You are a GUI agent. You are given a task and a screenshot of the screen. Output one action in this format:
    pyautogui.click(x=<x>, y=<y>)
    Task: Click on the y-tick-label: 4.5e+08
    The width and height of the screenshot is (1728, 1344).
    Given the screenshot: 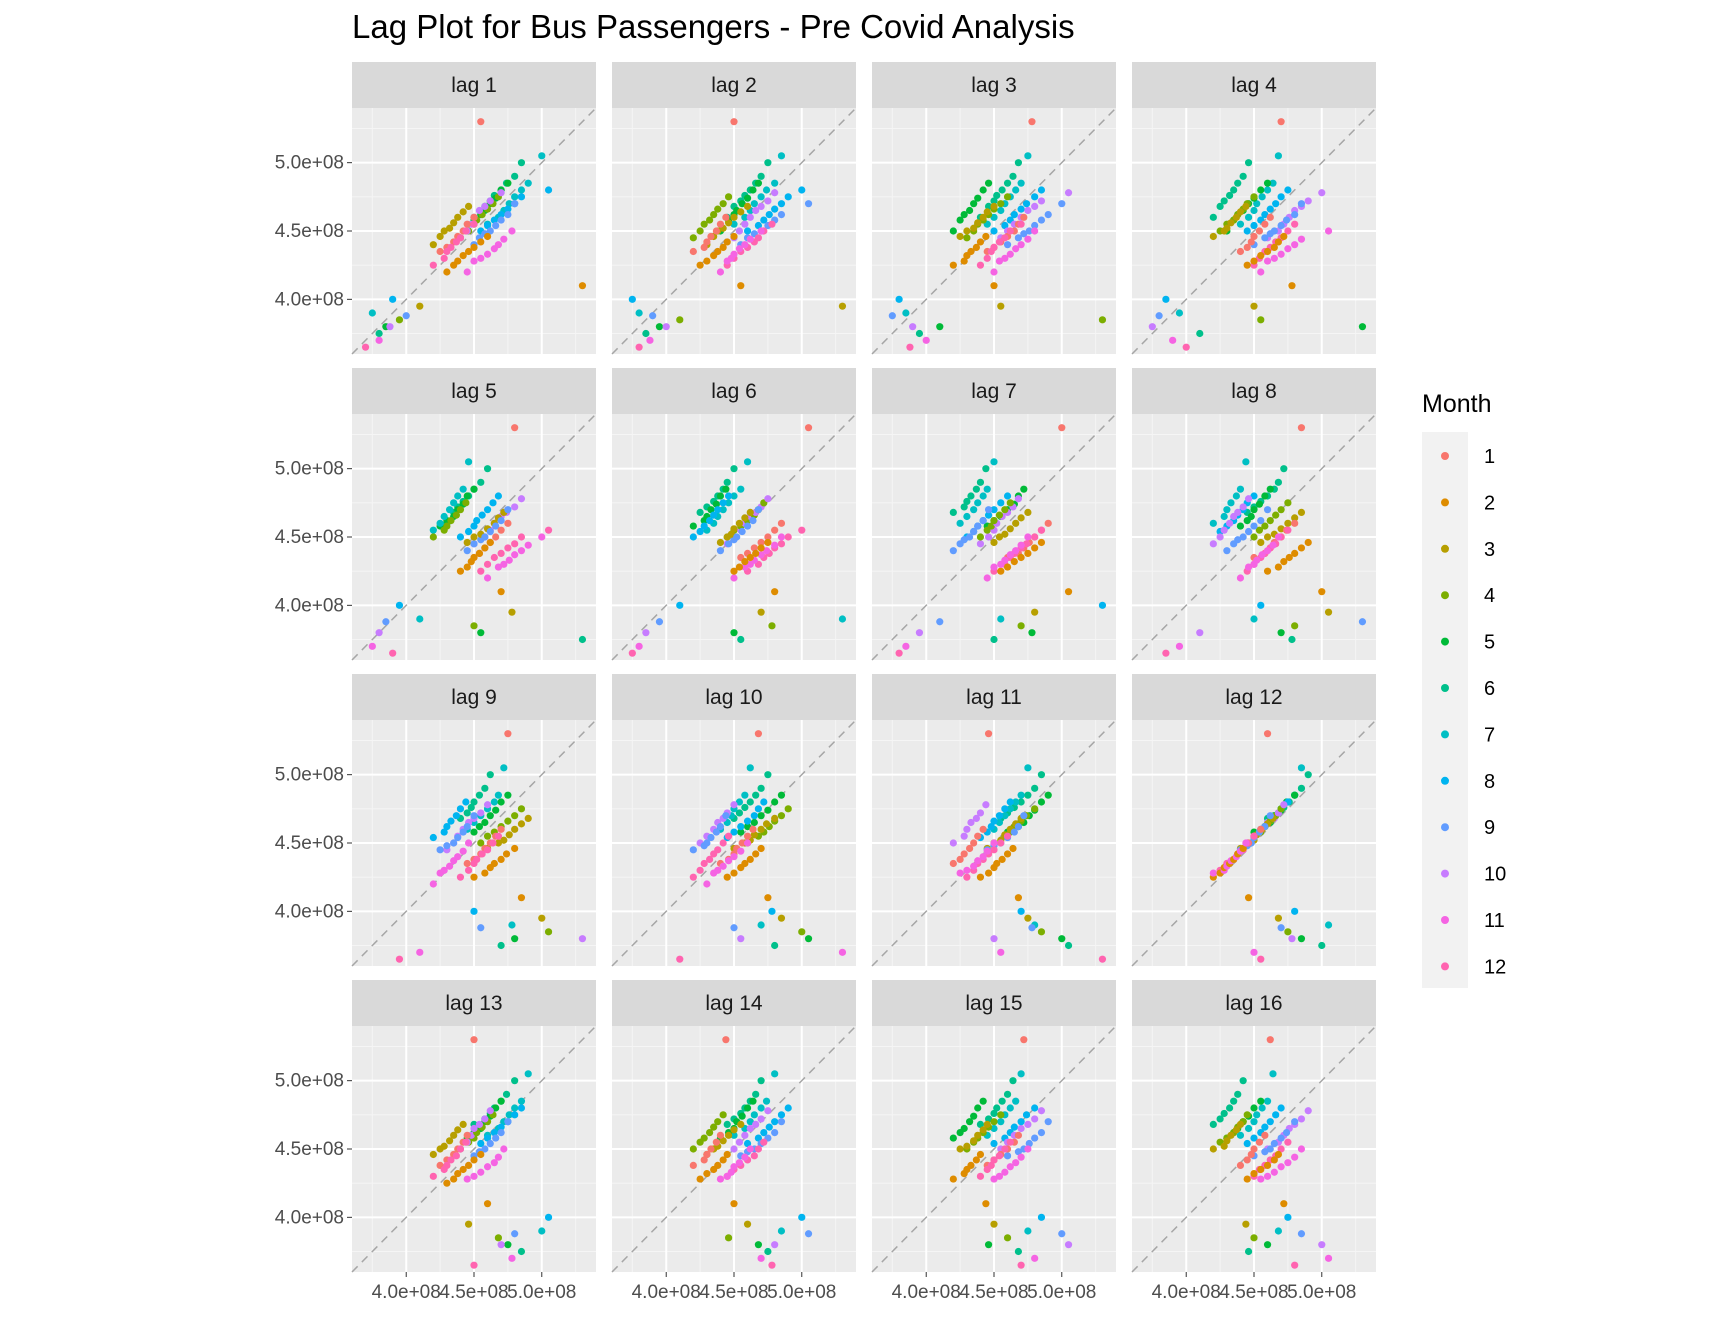 What is the action you would take?
    pyautogui.click(x=309, y=537)
    